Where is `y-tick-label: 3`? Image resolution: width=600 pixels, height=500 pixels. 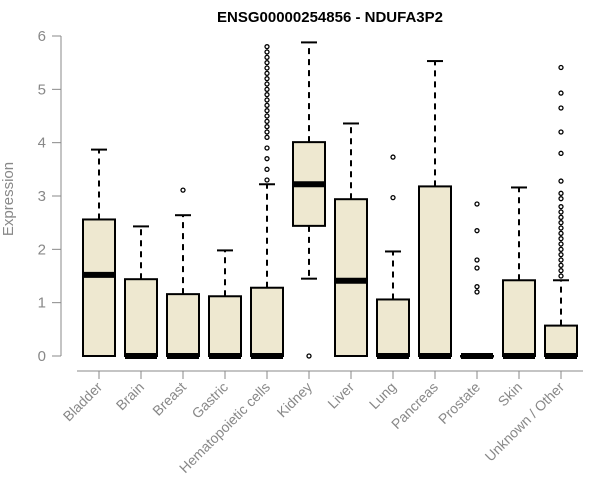
y-tick-label: 3 is located at coordinates (42, 196).